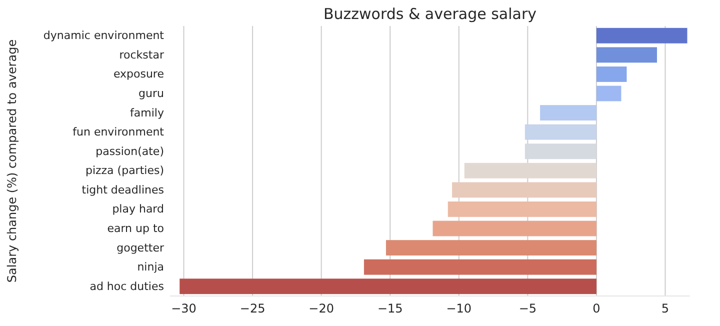 Image resolution: width=720 pixels, height=326 pixels. I want to click on x-tick-label: −15, so click(390, 309).